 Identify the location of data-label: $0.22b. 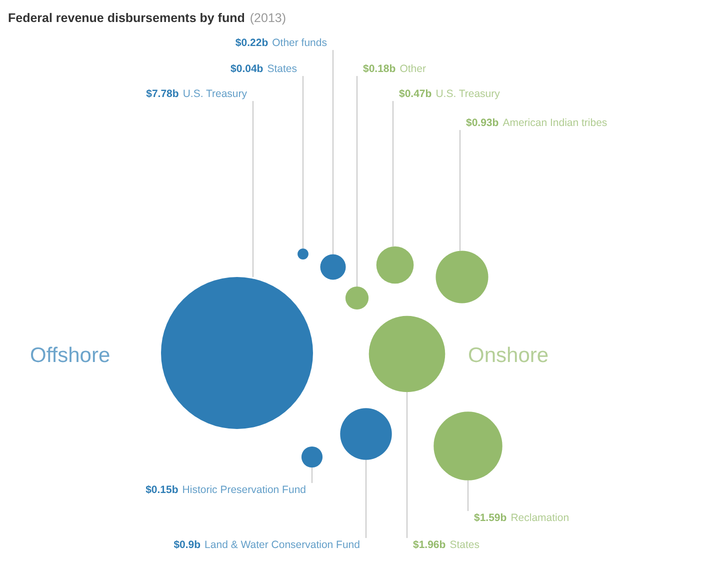
(251, 43).